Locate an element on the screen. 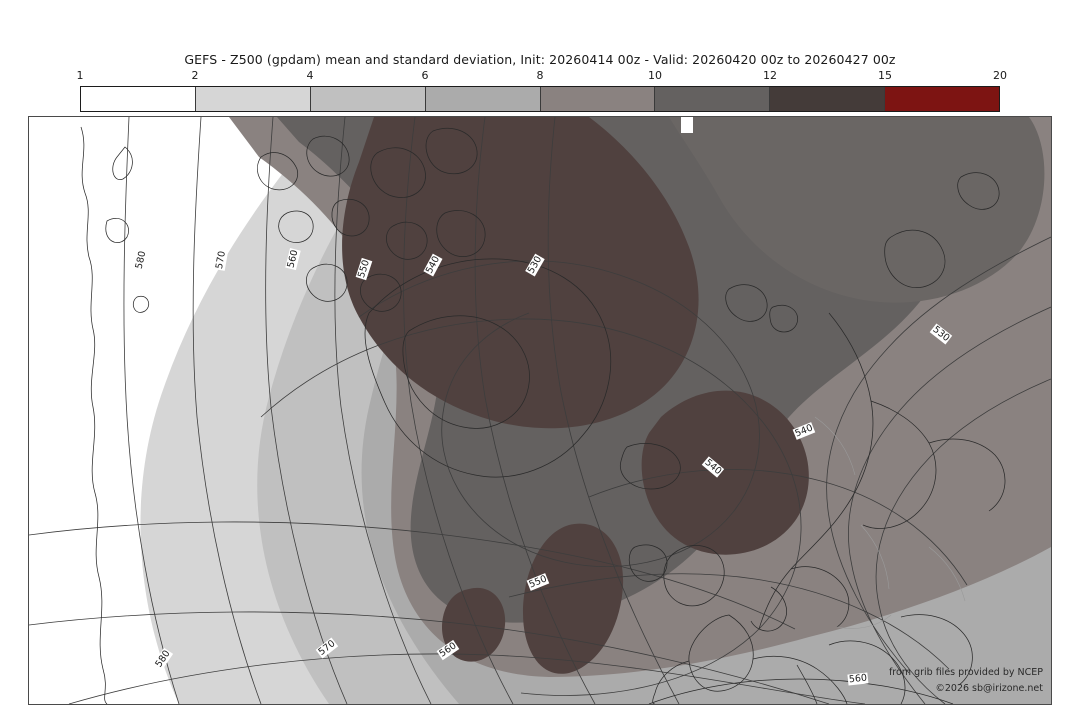 This screenshot has width=1080, height=718. colorbar-tick-10: 10 is located at coordinates (655, 75).